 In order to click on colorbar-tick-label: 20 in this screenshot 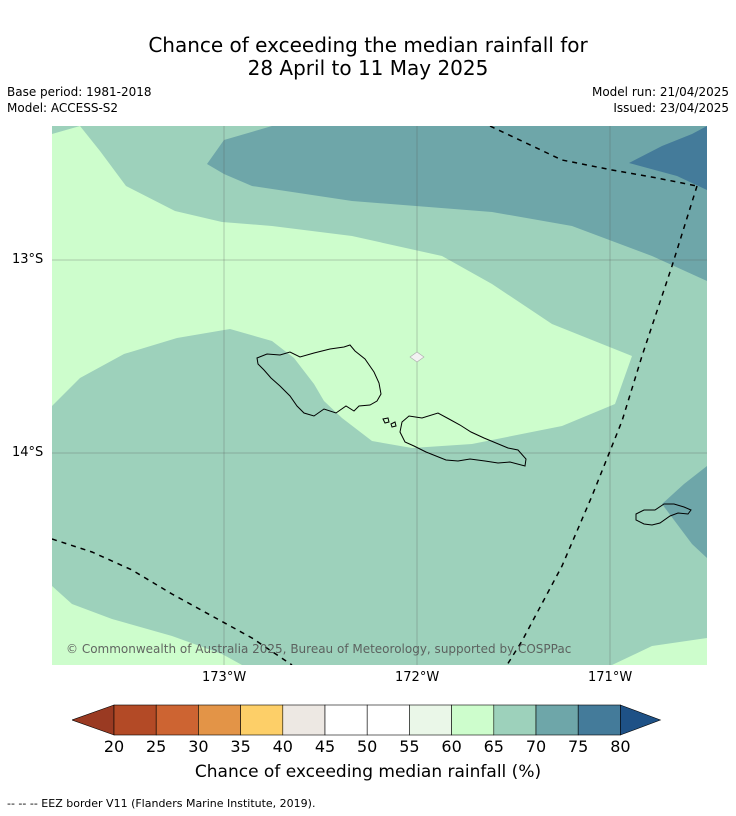, I will do `click(114, 746)`.